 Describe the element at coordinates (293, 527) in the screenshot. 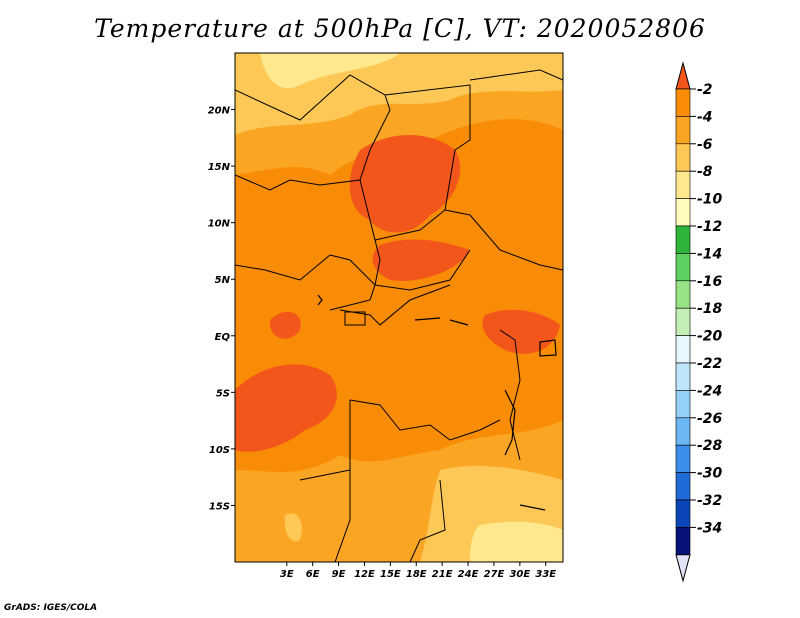

I see `field-cool-patch-angola` at that location.